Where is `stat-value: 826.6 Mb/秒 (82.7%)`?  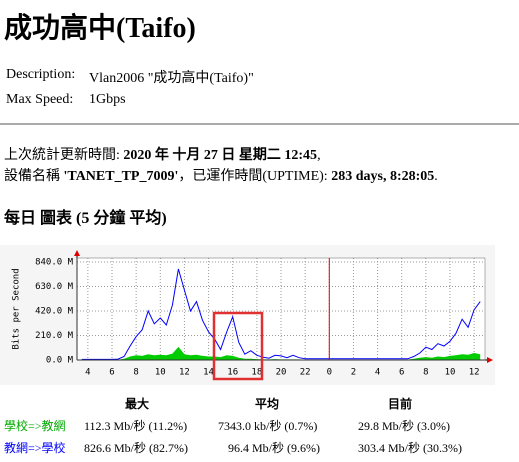 stat-value: 826.6 Mb/秒 (82.7%) is located at coordinates (136, 448).